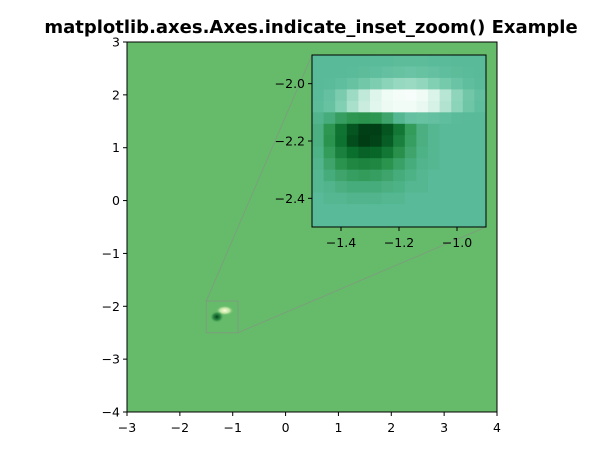 Image resolution: width=614 pixels, height=451 pixels. What do you see at coordinates (399, 242) in the screenshot?
I see `inset-x-tick-label: −1.2` at bounding box center [399, 242].